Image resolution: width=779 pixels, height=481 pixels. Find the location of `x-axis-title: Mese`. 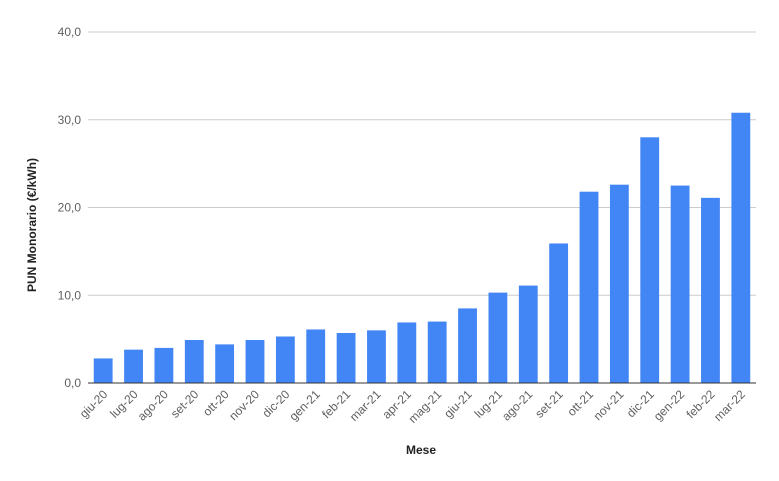

x-axis-title: Mese is located at coordinates (421, 450).